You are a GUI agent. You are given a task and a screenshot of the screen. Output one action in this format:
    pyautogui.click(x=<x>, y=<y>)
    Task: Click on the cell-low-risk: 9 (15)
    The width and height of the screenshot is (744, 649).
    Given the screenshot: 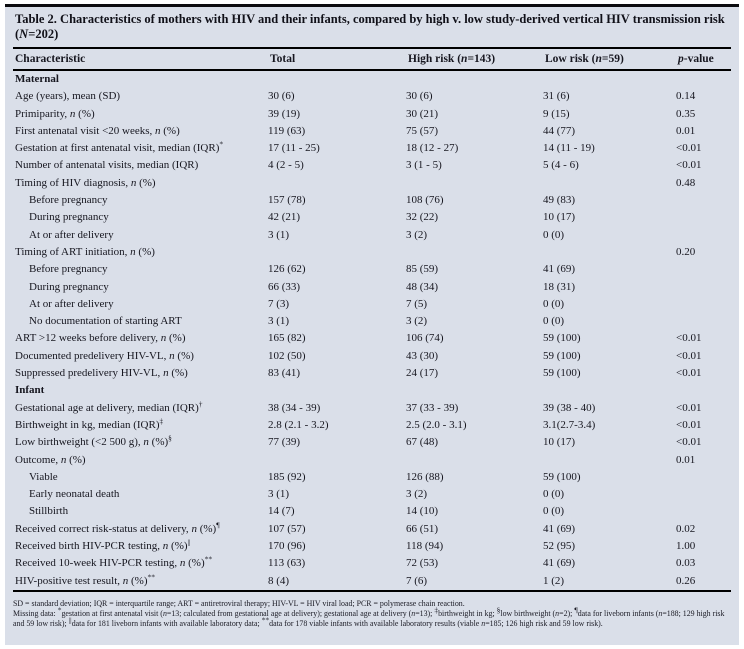 What is the action you would take?
    pyautogui.click(x=556, y=113)
    